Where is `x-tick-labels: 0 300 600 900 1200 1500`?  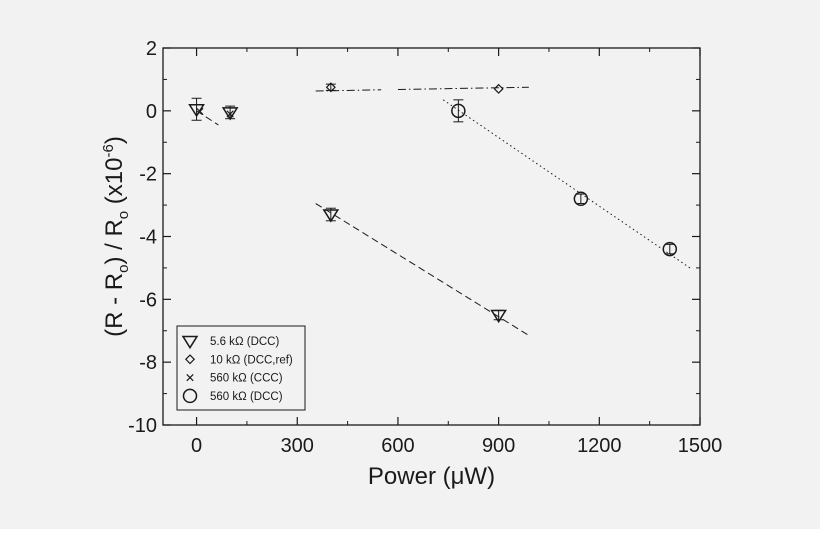 x-tick-labels: 0 300 600 900 1200 1500 is located at coordinates (456, 446).